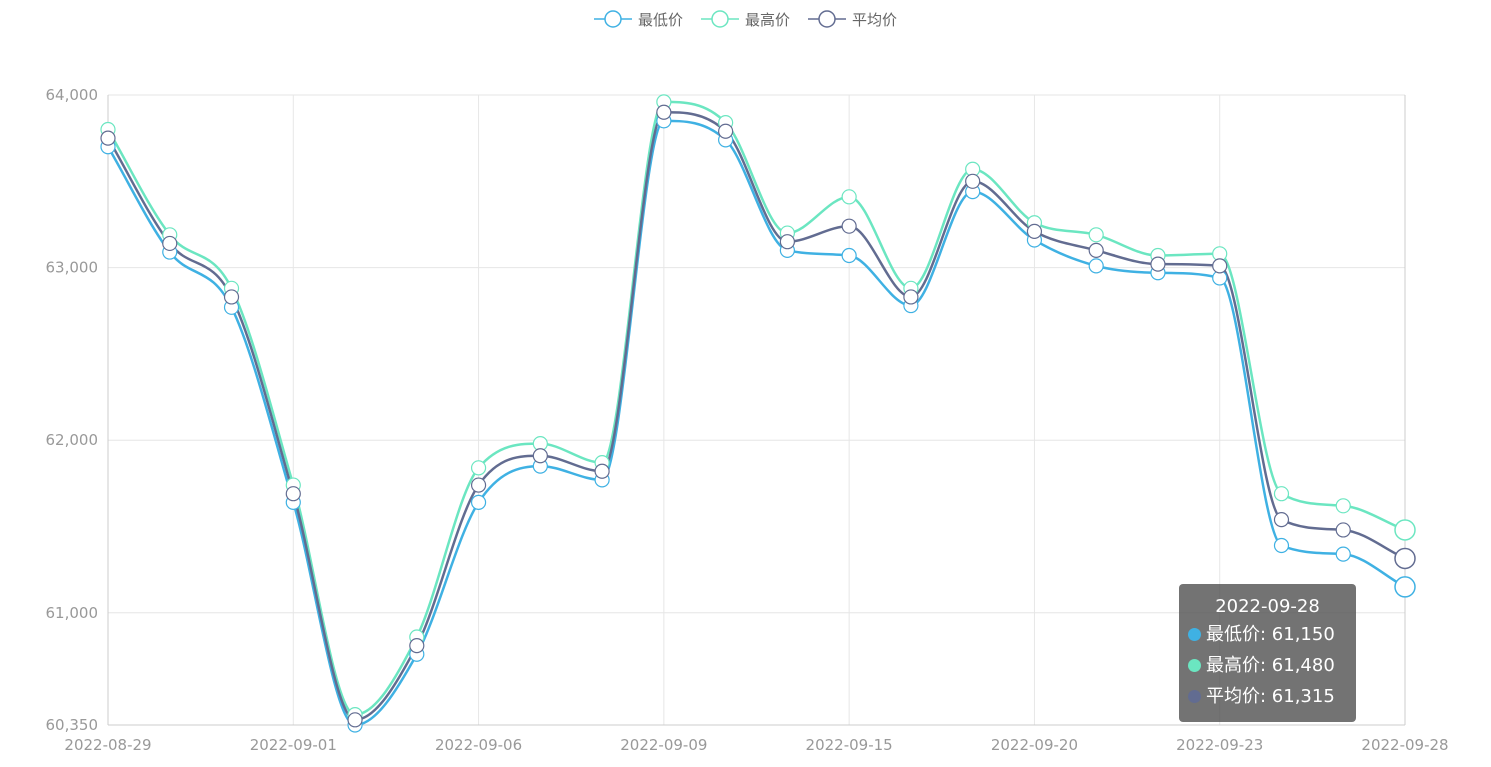 This screenshot has height=767, width=1491. What do you see at coordinates (72, 613) in the screenshot?
I see `y-tick-label: 61,000` at bounding box center [72, 613].